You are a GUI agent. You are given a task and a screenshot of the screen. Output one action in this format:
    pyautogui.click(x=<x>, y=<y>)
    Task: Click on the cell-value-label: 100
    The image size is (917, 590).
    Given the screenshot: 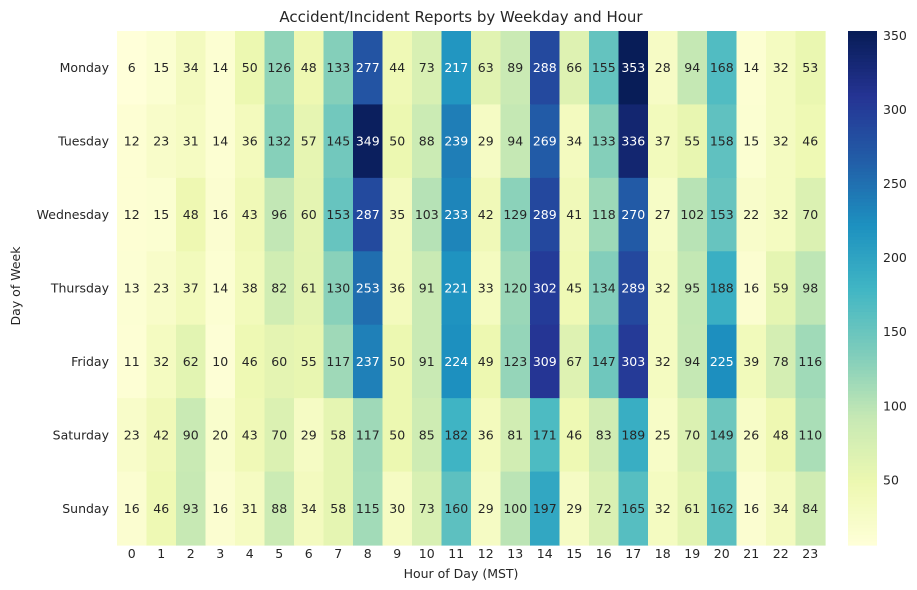 What is the action you would take?
    pyautogui.click(x=515, y=508)
    